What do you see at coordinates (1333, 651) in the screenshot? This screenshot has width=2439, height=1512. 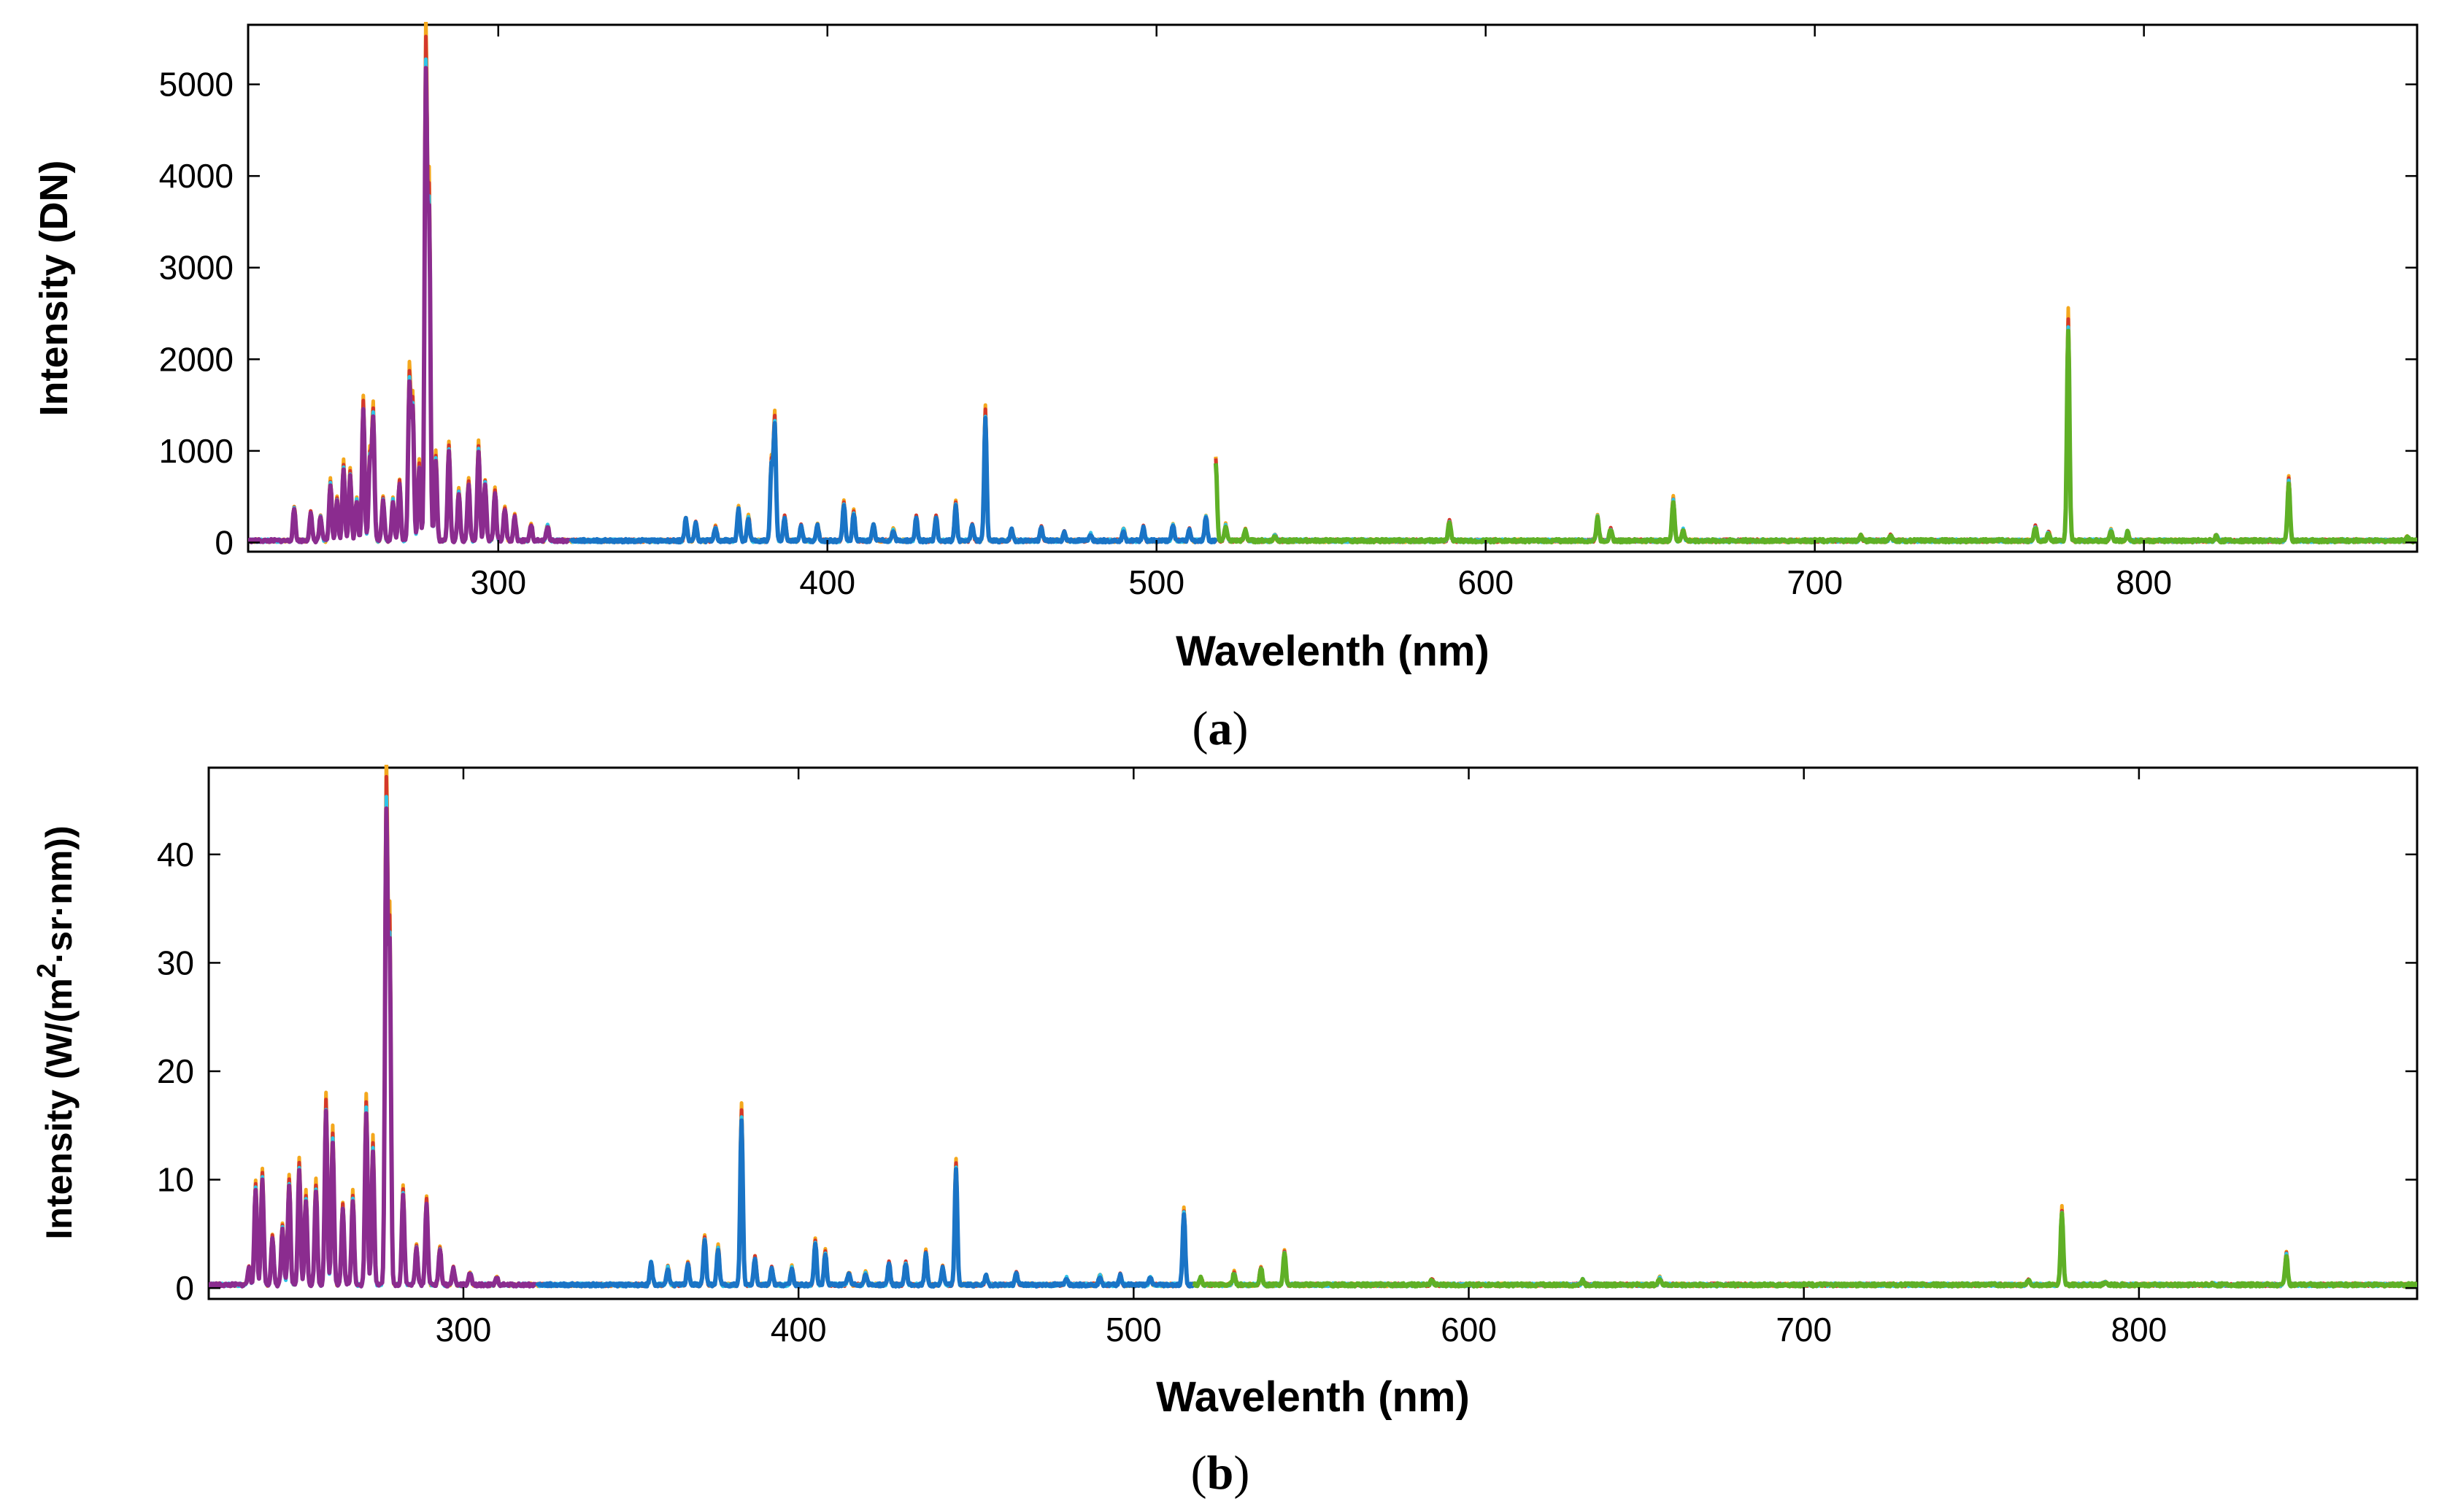 I see `panel-a-x-axis-label: Wavelenth (nm)` at bounding box center [1333, 651].